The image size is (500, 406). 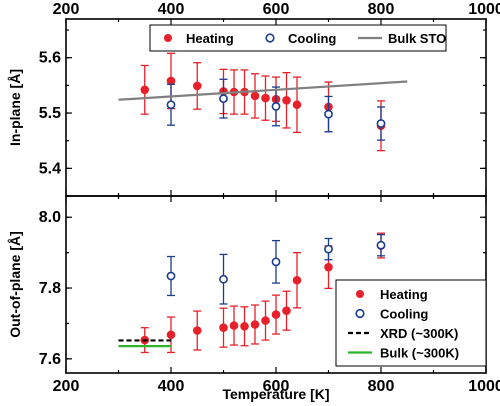 I want to click on x-tick-label: 1000, so click(x=484, y=386).